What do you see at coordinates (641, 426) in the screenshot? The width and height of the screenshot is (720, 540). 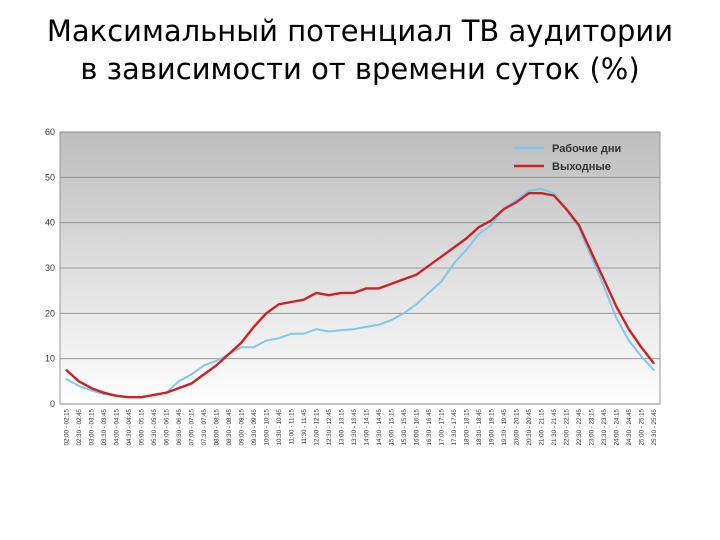 I see `x-tick-label: 25:00 - 25:15` at bounding box center [641, 426].